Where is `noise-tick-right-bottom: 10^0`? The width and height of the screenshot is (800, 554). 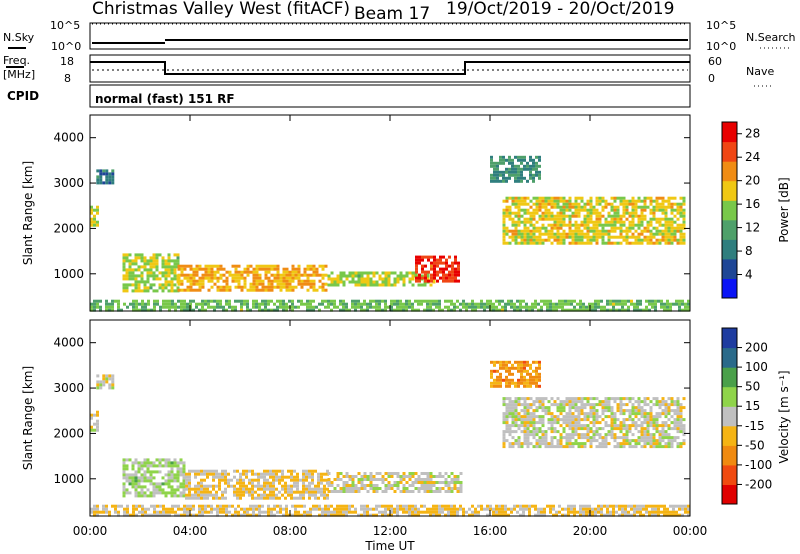
noise-tick-right-bottom: 10^0 is located at coordinates (721, 46).